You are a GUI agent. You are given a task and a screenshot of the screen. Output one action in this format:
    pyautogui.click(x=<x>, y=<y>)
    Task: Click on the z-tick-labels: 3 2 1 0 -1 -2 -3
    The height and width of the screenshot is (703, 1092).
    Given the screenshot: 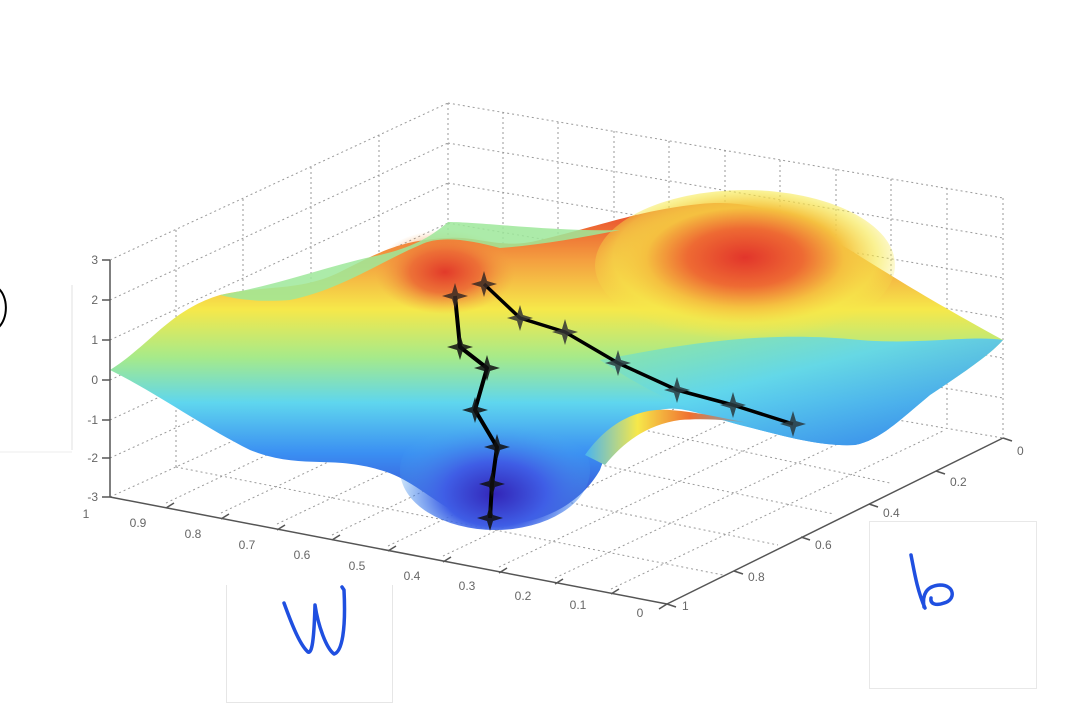 What is the action you would take?
    pyautogui.click(x=92, y=378)
    